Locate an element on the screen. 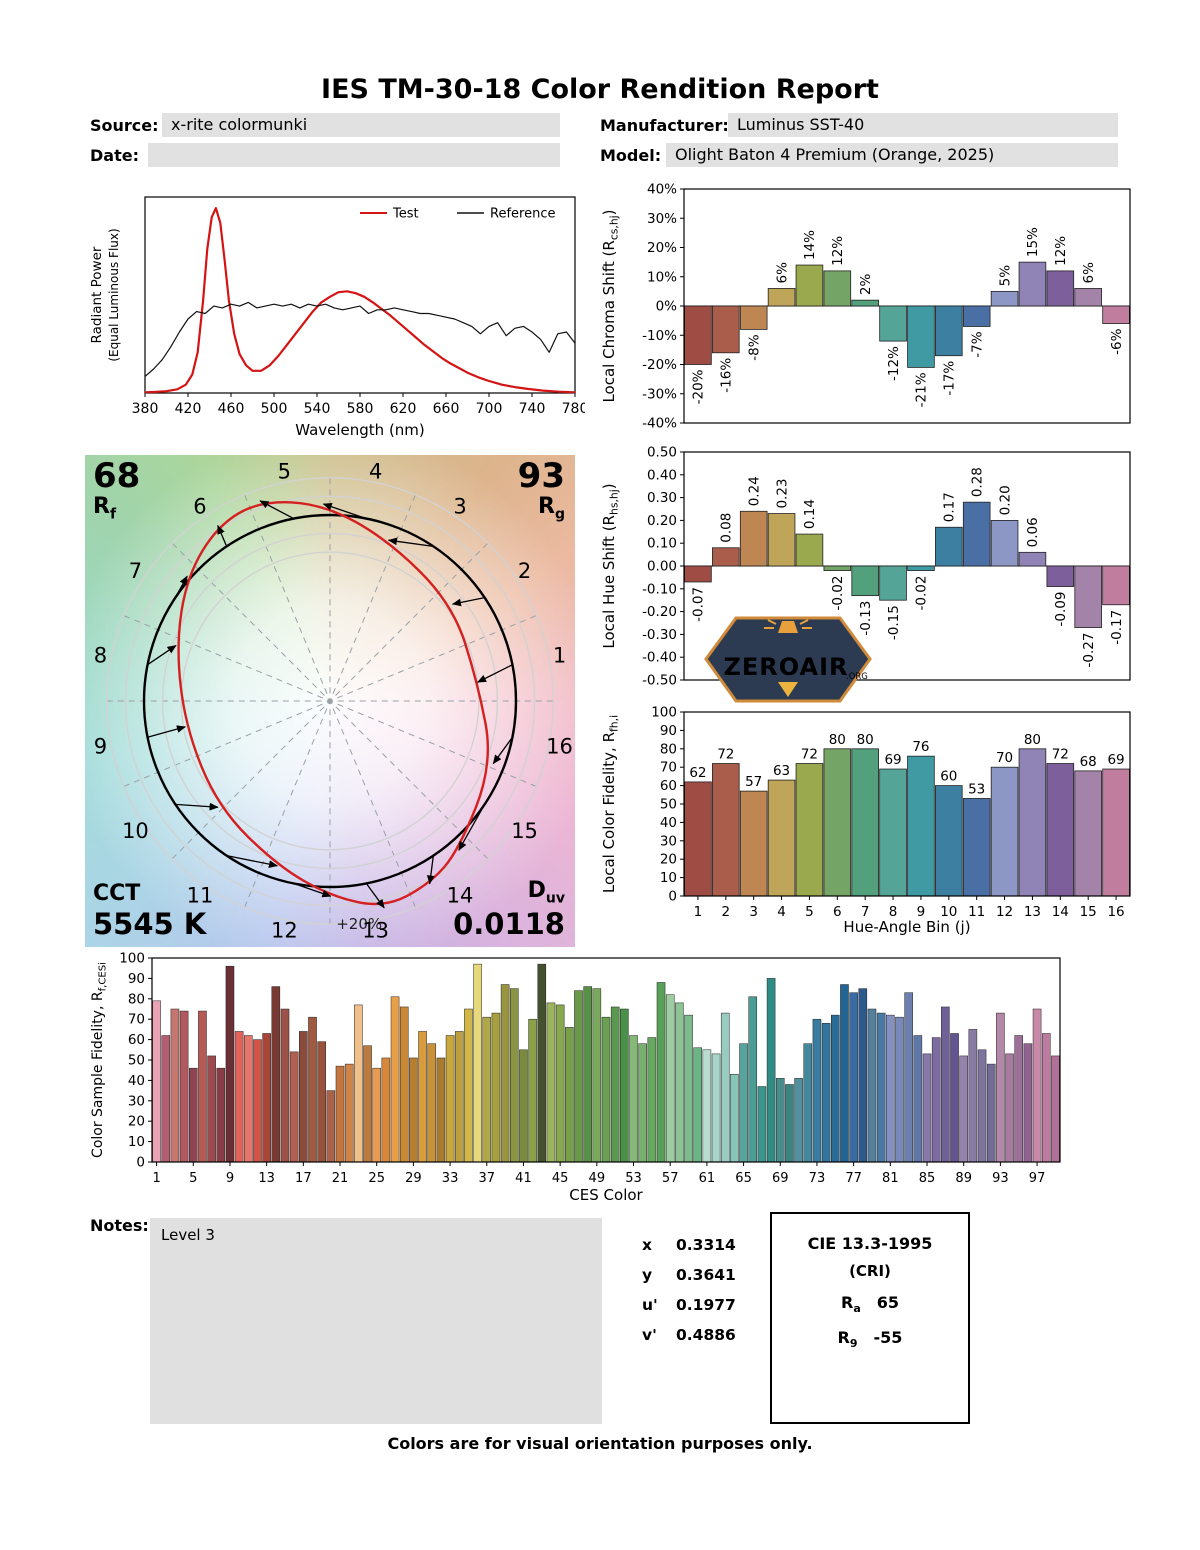  svg-text: 780 is located at coordinates (573, 409).